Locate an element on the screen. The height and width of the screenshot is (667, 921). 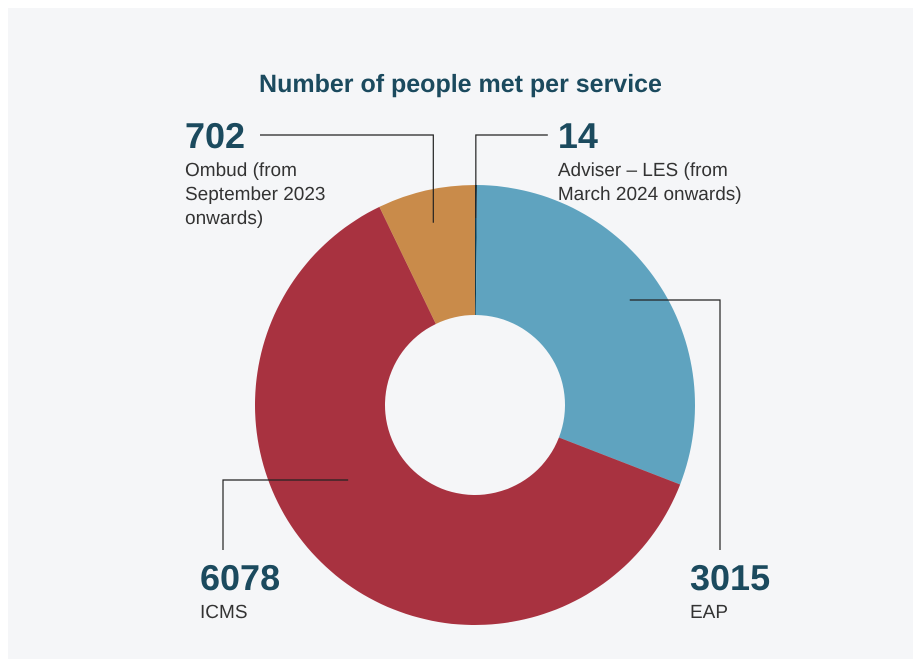
slice-label: ICMS is located at coordinates (224, 612).